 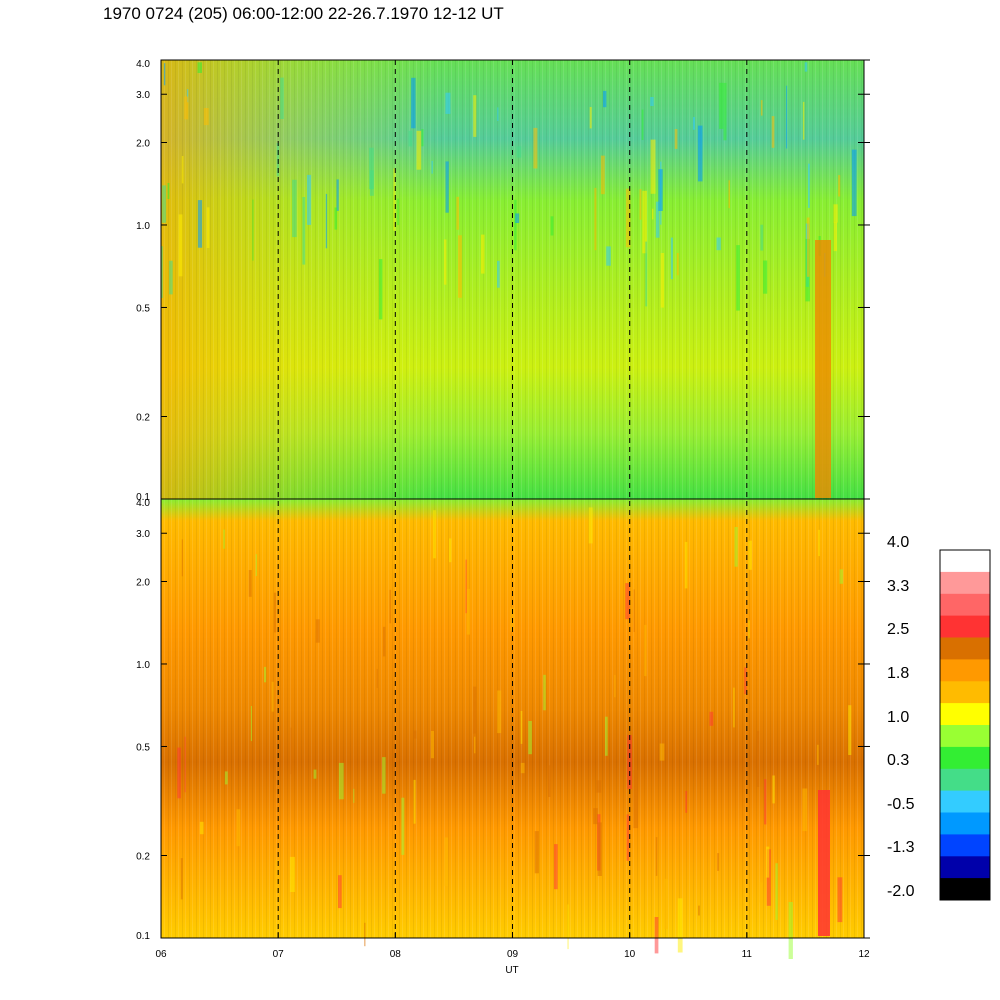 What do you see at coordinates (898, 761) in the screenshot?
I see `colorbar-label: 0.3` at bounding box center [898, 761].